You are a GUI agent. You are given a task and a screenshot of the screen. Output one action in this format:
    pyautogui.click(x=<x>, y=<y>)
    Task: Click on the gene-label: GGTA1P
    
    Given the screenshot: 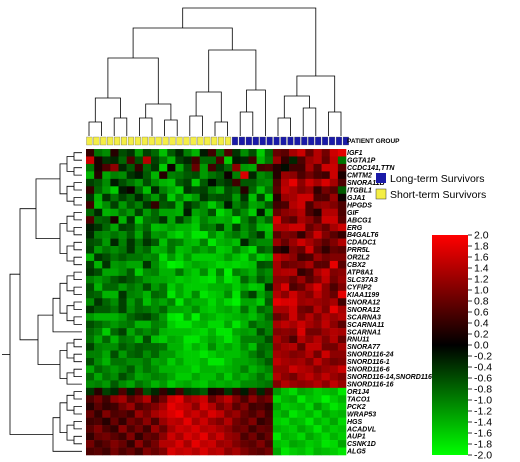 What is the action you would take?
    pyautogui.click(x=361, y=161)
    